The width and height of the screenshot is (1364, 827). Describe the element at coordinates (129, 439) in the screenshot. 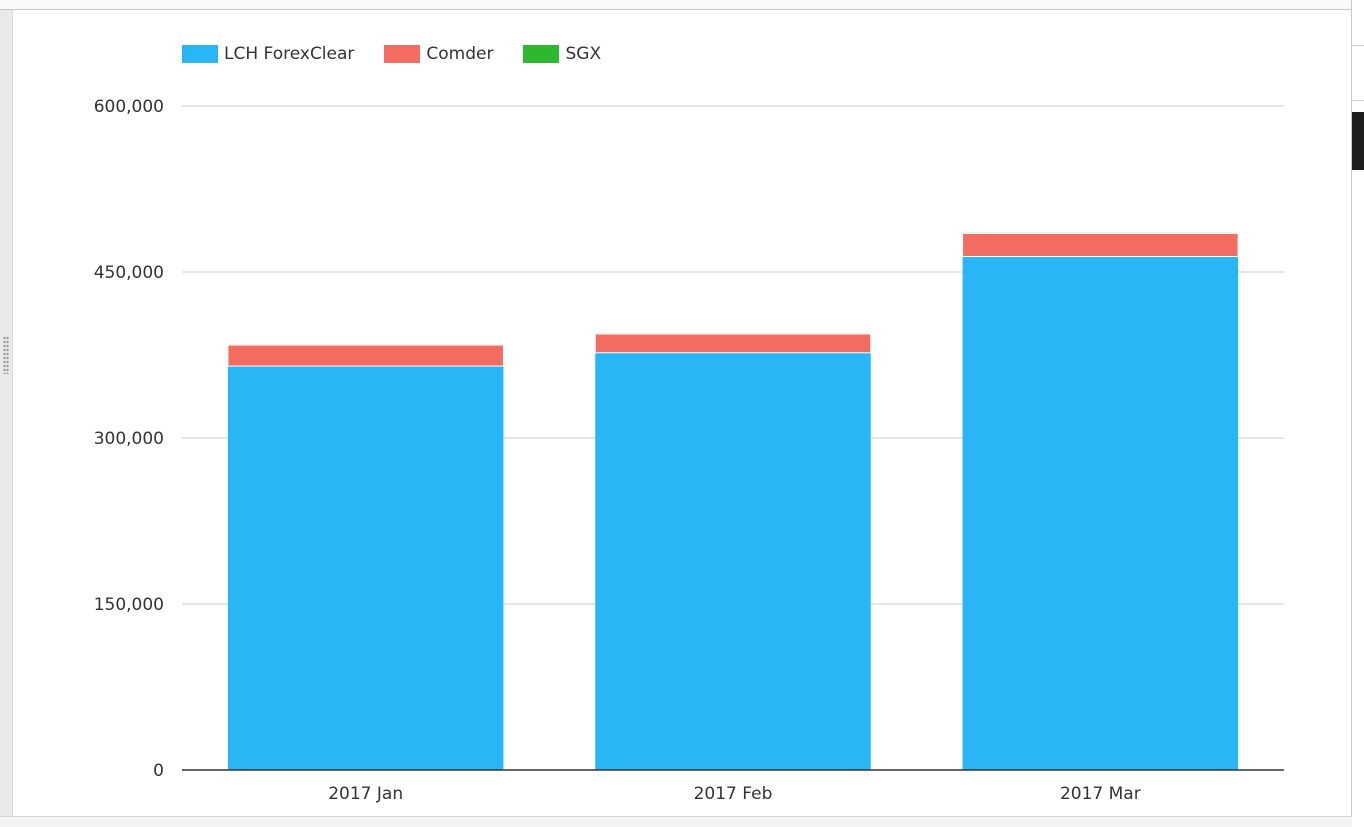

I see `y-tick-label: 300,000` at that location.